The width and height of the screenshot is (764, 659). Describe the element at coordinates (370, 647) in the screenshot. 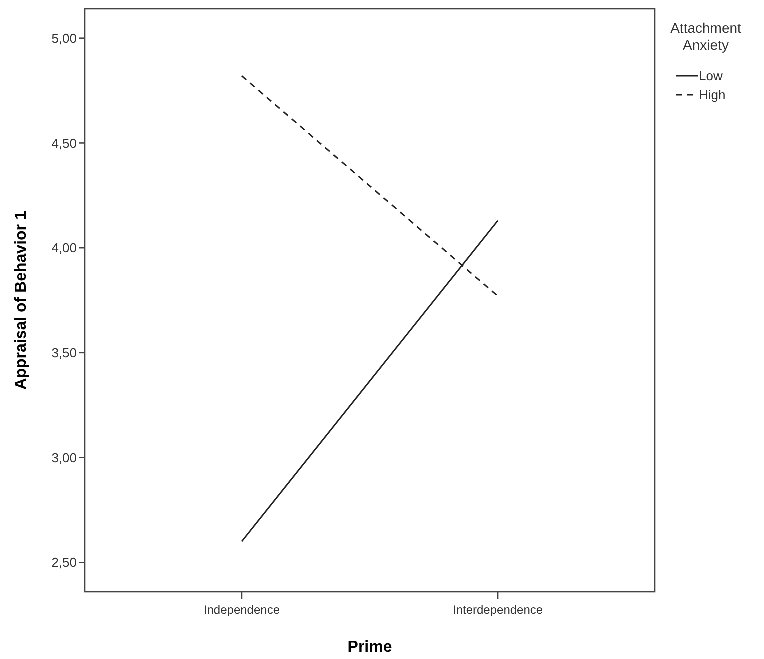

I see `x-axis-title: Prime` at that location.